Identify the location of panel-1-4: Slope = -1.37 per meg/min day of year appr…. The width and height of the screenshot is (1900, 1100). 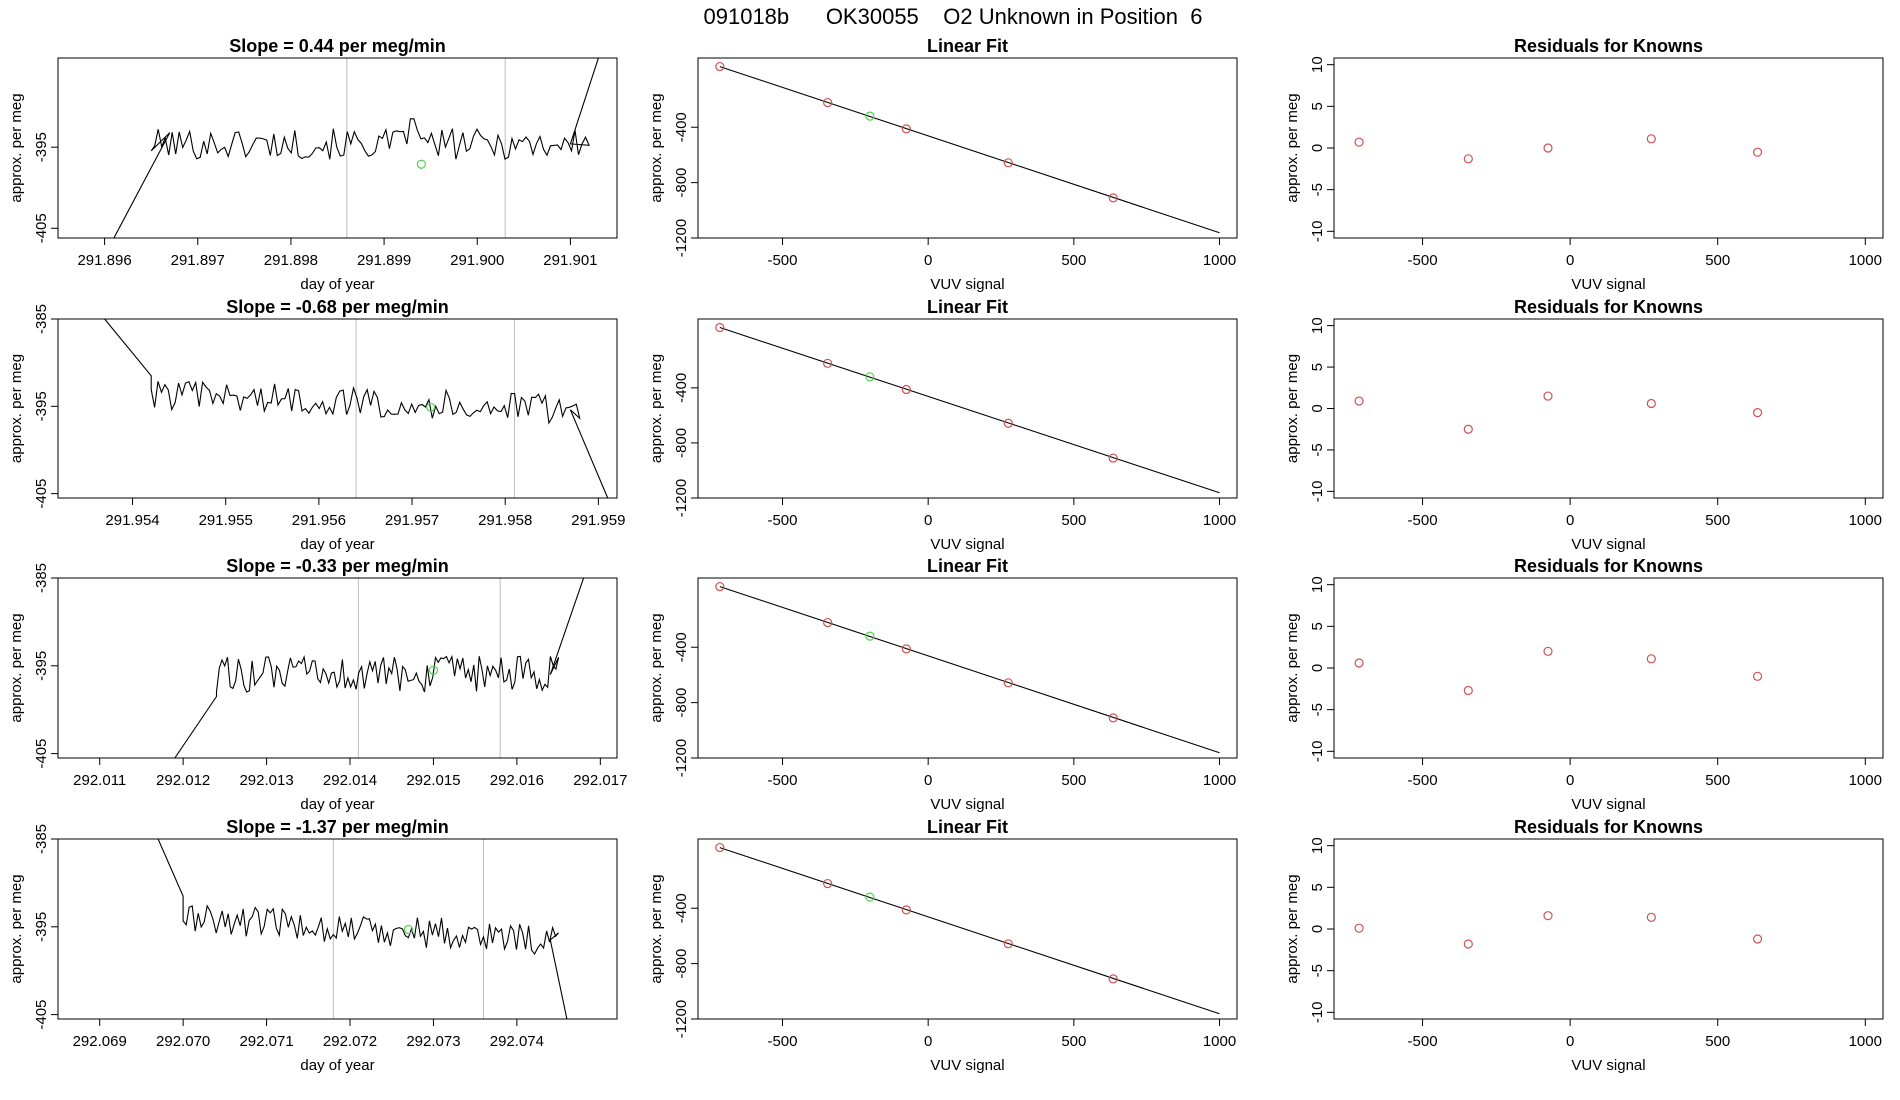
(313, 945).